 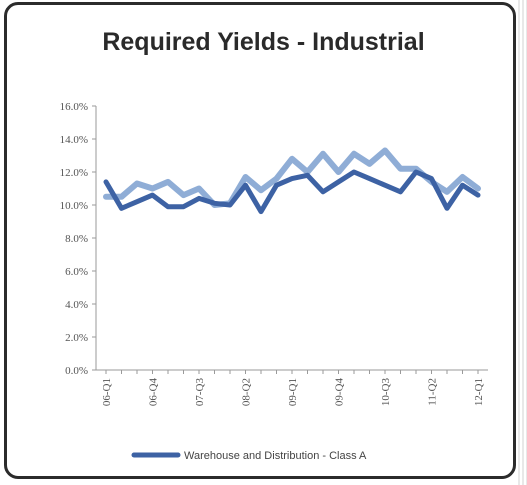 I want to click on y-tick-label: 8.0%, so click(x=76, y=239).